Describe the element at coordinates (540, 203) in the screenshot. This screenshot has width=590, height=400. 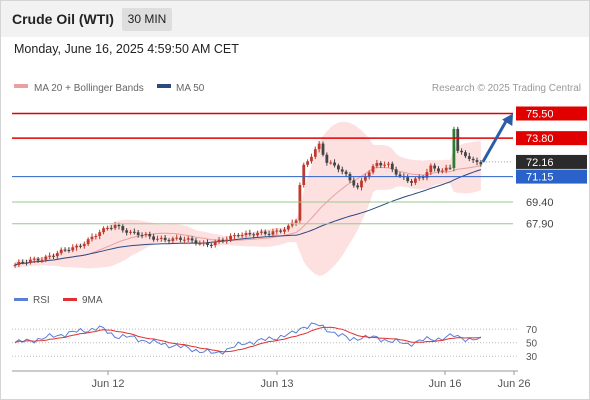
I see `level-label-support: 69.40` at that location.